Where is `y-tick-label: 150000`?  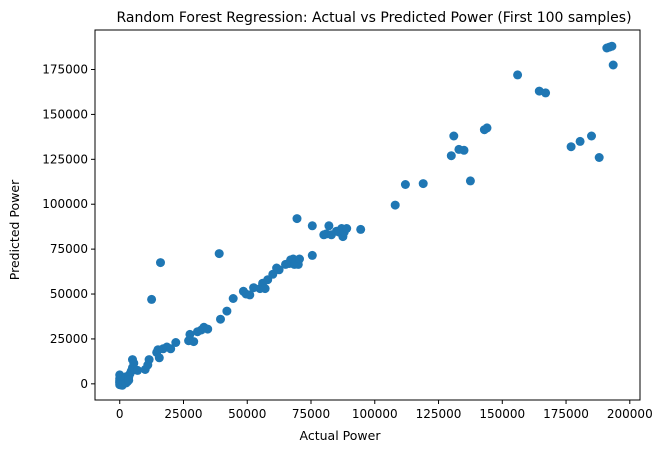 y-tick-label: 150000 is located at coordinates (65, 114).